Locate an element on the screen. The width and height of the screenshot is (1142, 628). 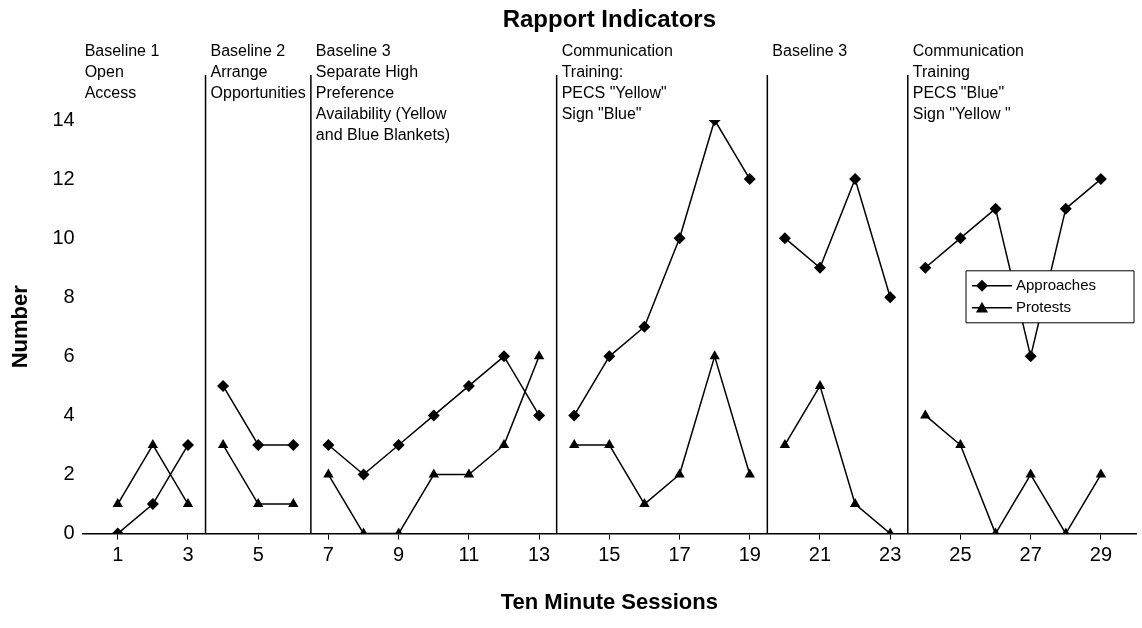
y-tick-label: 6 is located at coordinates (69, 354).